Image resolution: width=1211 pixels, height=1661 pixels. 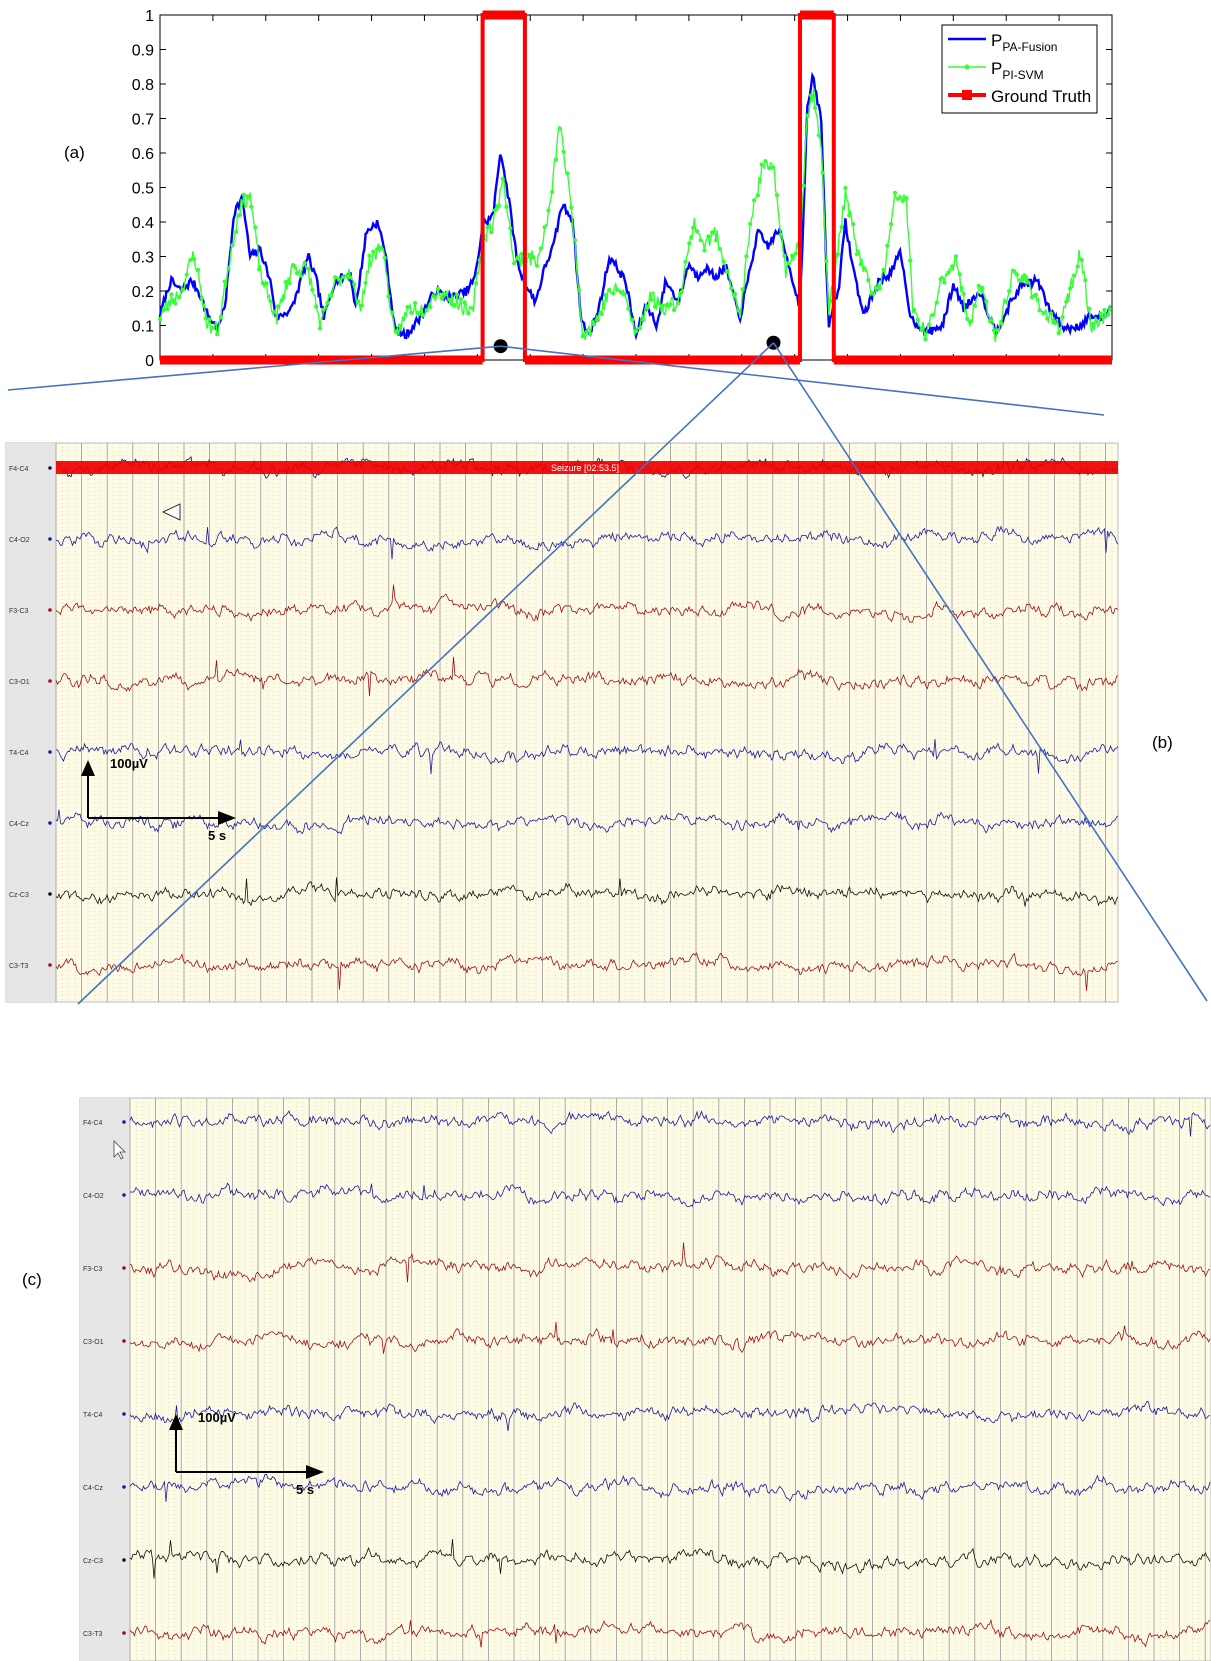 I want to click on y-tick-label: 0.3, so click(x=143, y=258).